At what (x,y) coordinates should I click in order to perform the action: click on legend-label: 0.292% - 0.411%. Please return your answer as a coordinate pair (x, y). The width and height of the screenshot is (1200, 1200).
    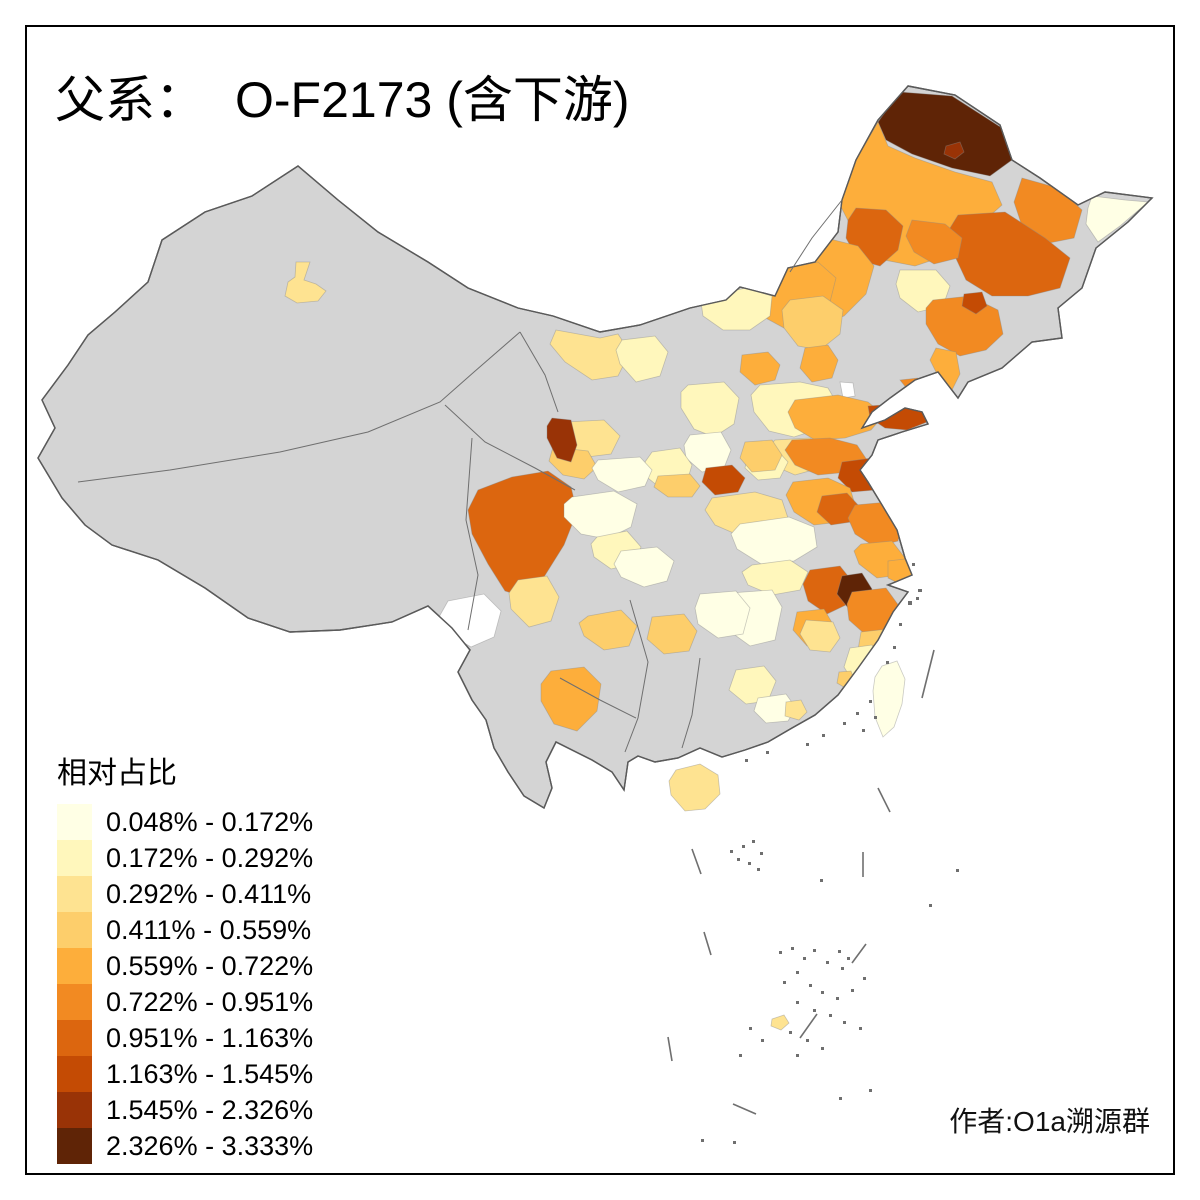
    Looking at the image, I should click on (209, 893).